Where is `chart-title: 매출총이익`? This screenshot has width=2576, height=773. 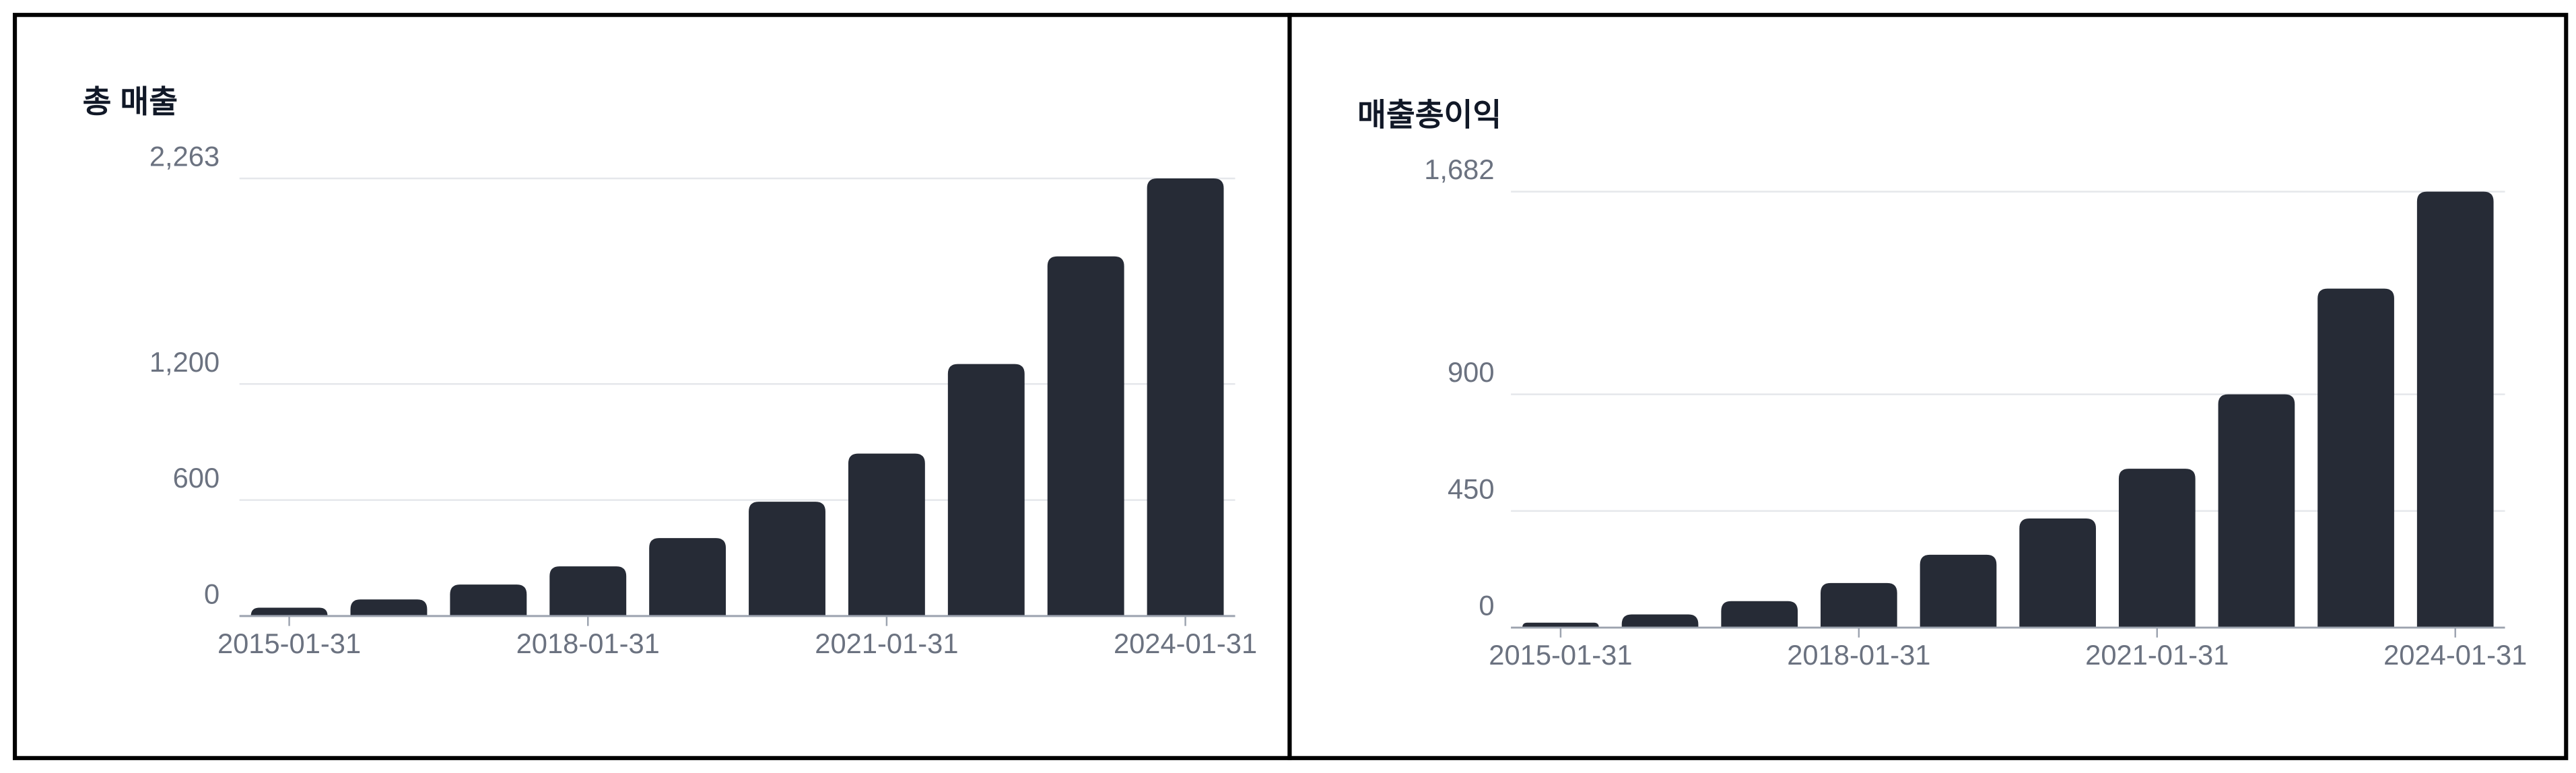 chart-title: 매출총이익 is located at coordinates (1429, 115).